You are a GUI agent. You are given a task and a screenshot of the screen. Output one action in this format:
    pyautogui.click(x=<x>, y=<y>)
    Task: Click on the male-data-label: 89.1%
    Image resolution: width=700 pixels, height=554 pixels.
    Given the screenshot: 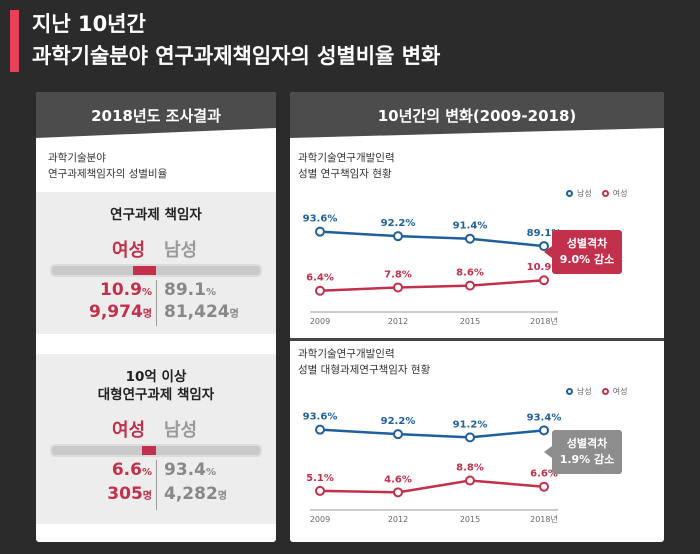 What is the action you would take?
    pyautogui.click(x=544, y=233)
    